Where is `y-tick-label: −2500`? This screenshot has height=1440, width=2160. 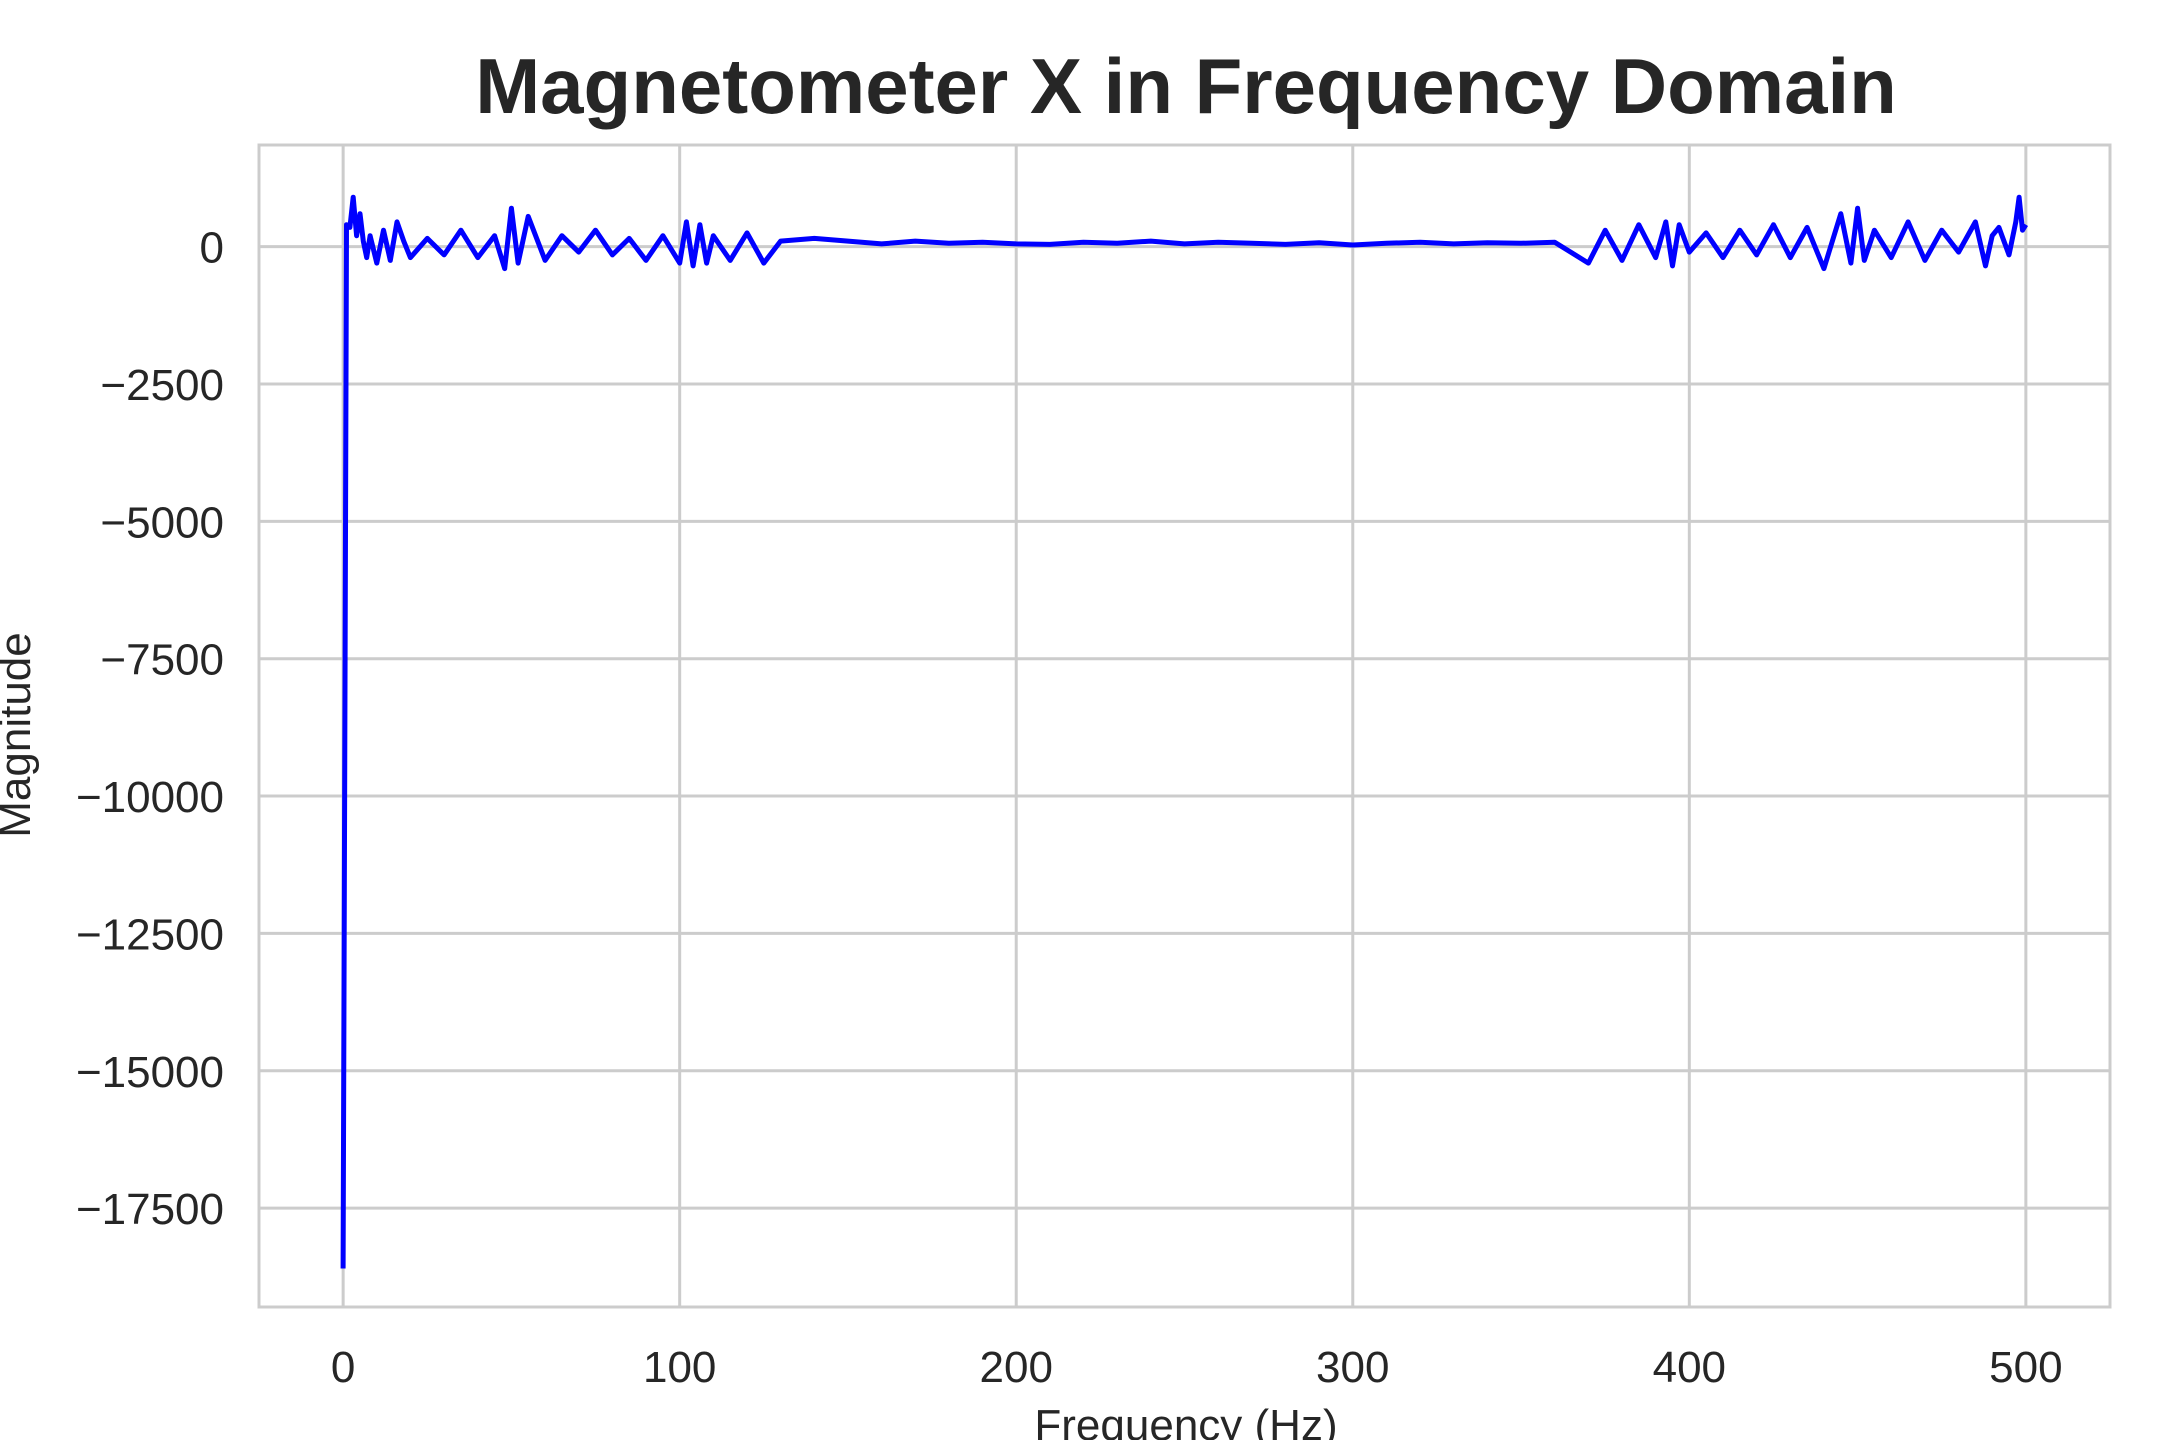 y-tick-label: −2500 is located at coordinates (162, 385).